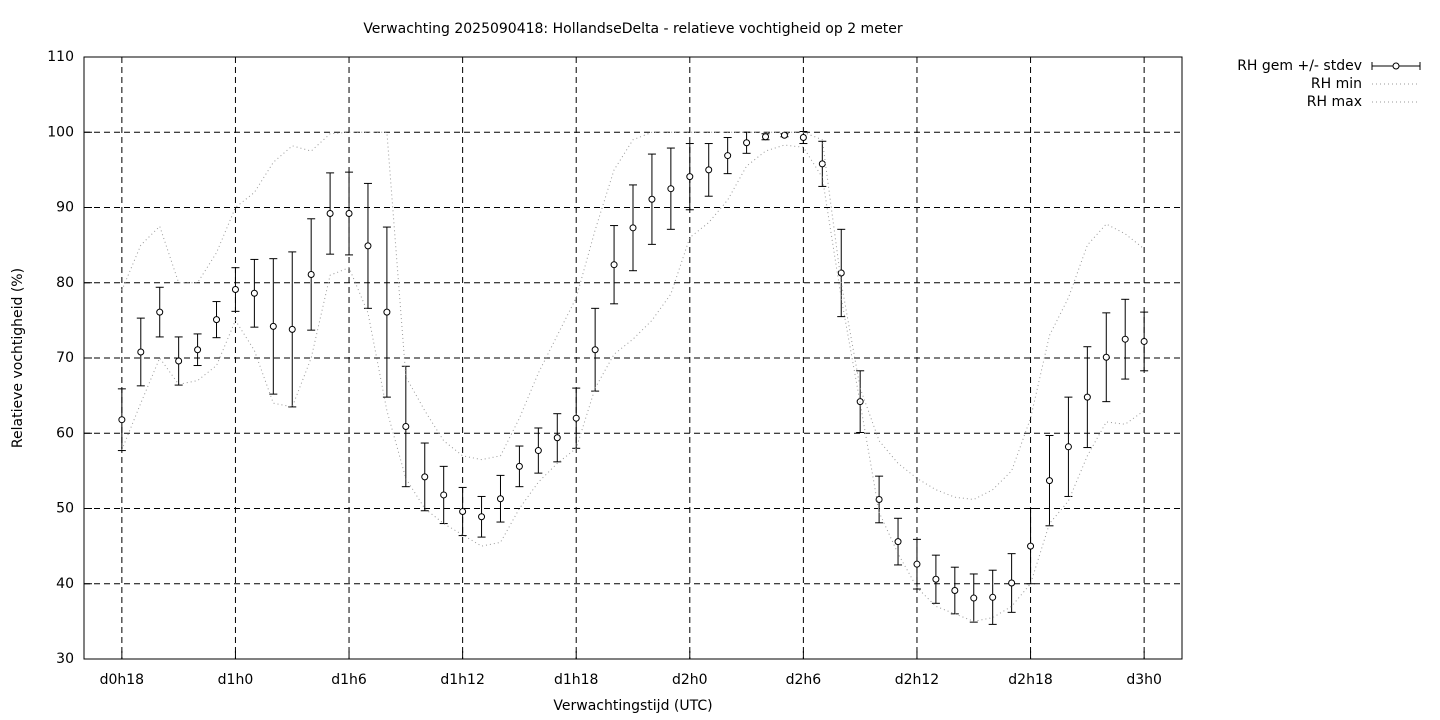 Image resolution: width=1440 pixels, height=720 pixels. I want to click on legend-sample, so click(1396, 66).